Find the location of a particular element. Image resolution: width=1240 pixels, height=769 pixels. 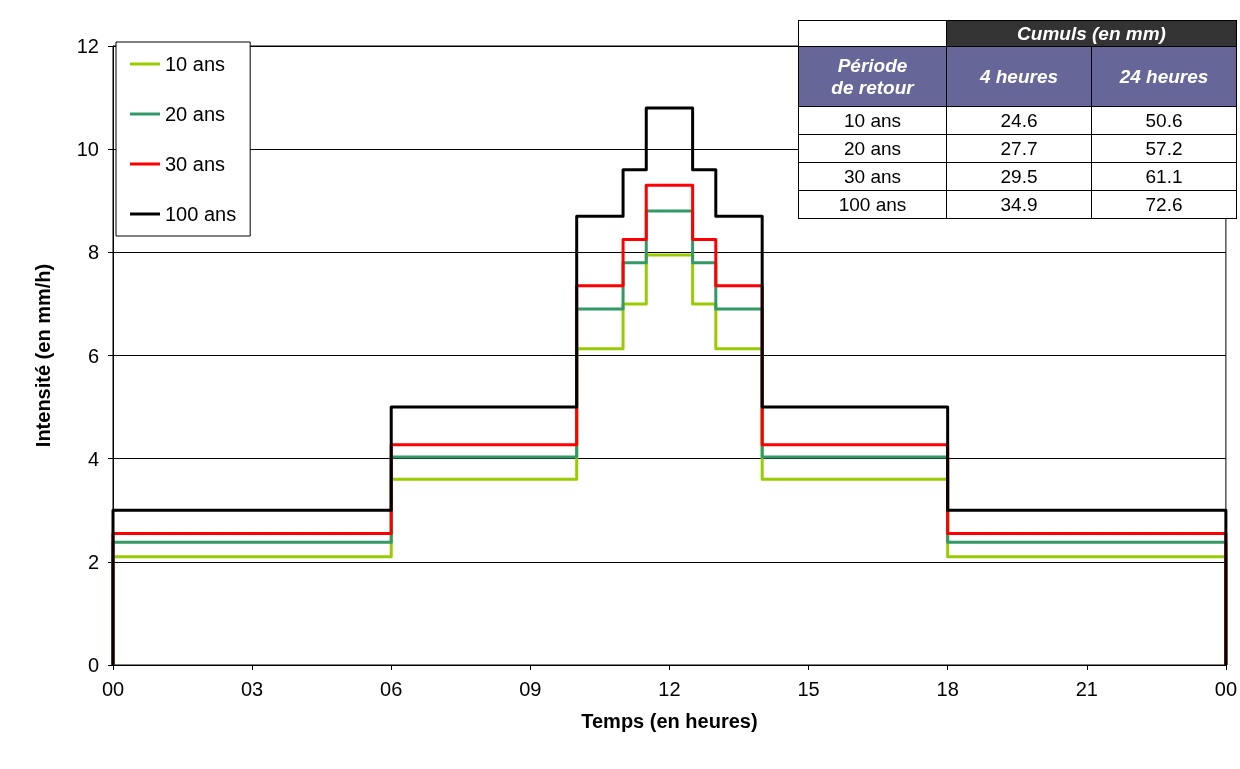

annotation: 100 ans is located at coordinates (872, 204).